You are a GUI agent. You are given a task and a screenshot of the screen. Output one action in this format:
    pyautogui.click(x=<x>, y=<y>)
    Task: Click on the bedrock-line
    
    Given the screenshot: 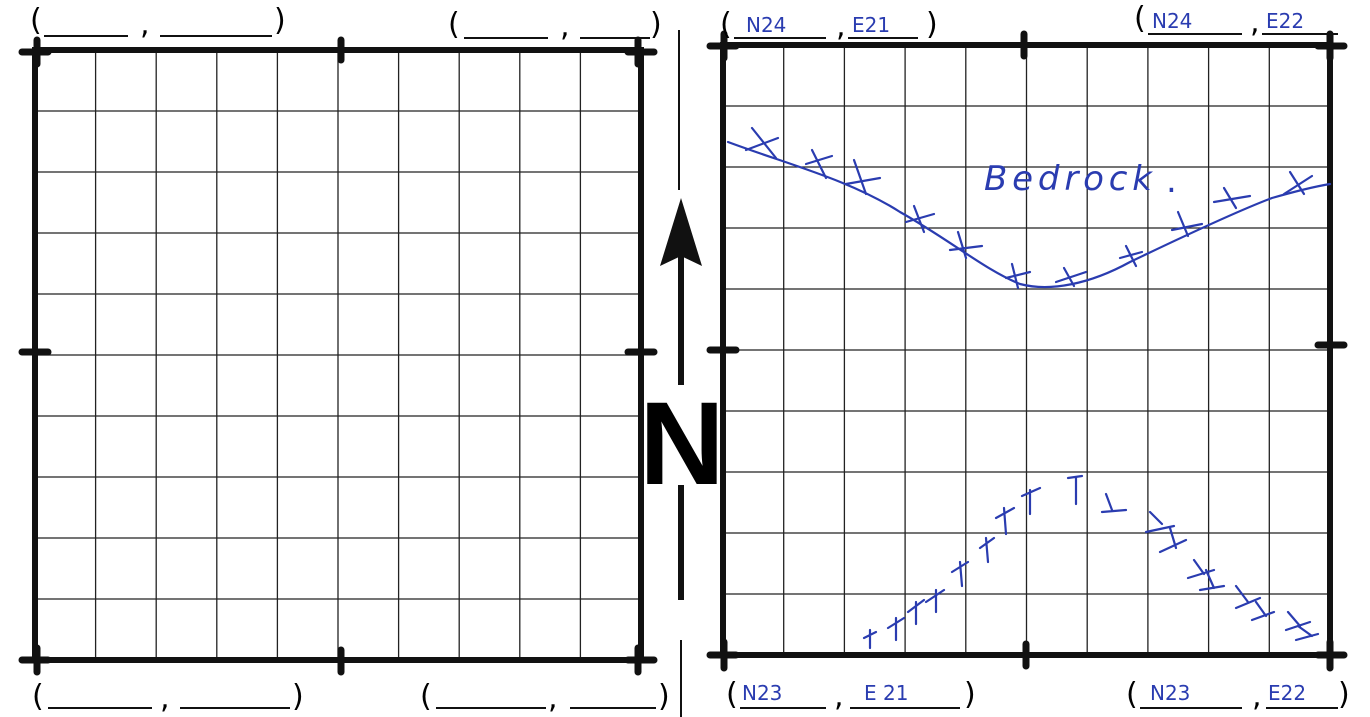 What is the action you would take?
    pyautogui.click(x=1029, y=214)
    